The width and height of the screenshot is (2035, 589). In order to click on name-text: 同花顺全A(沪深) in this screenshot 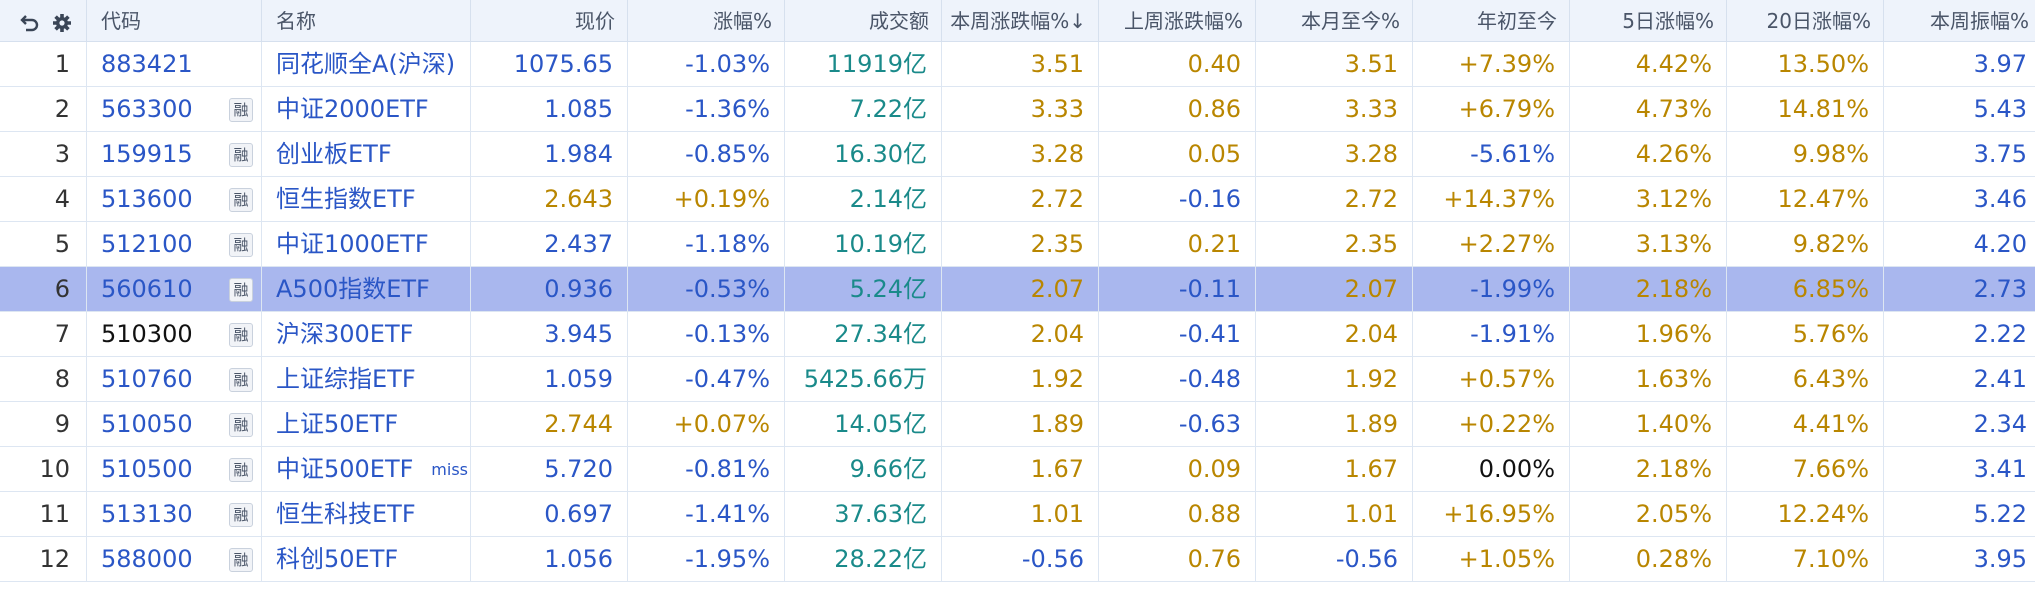, I will do `click(366, 64)`.